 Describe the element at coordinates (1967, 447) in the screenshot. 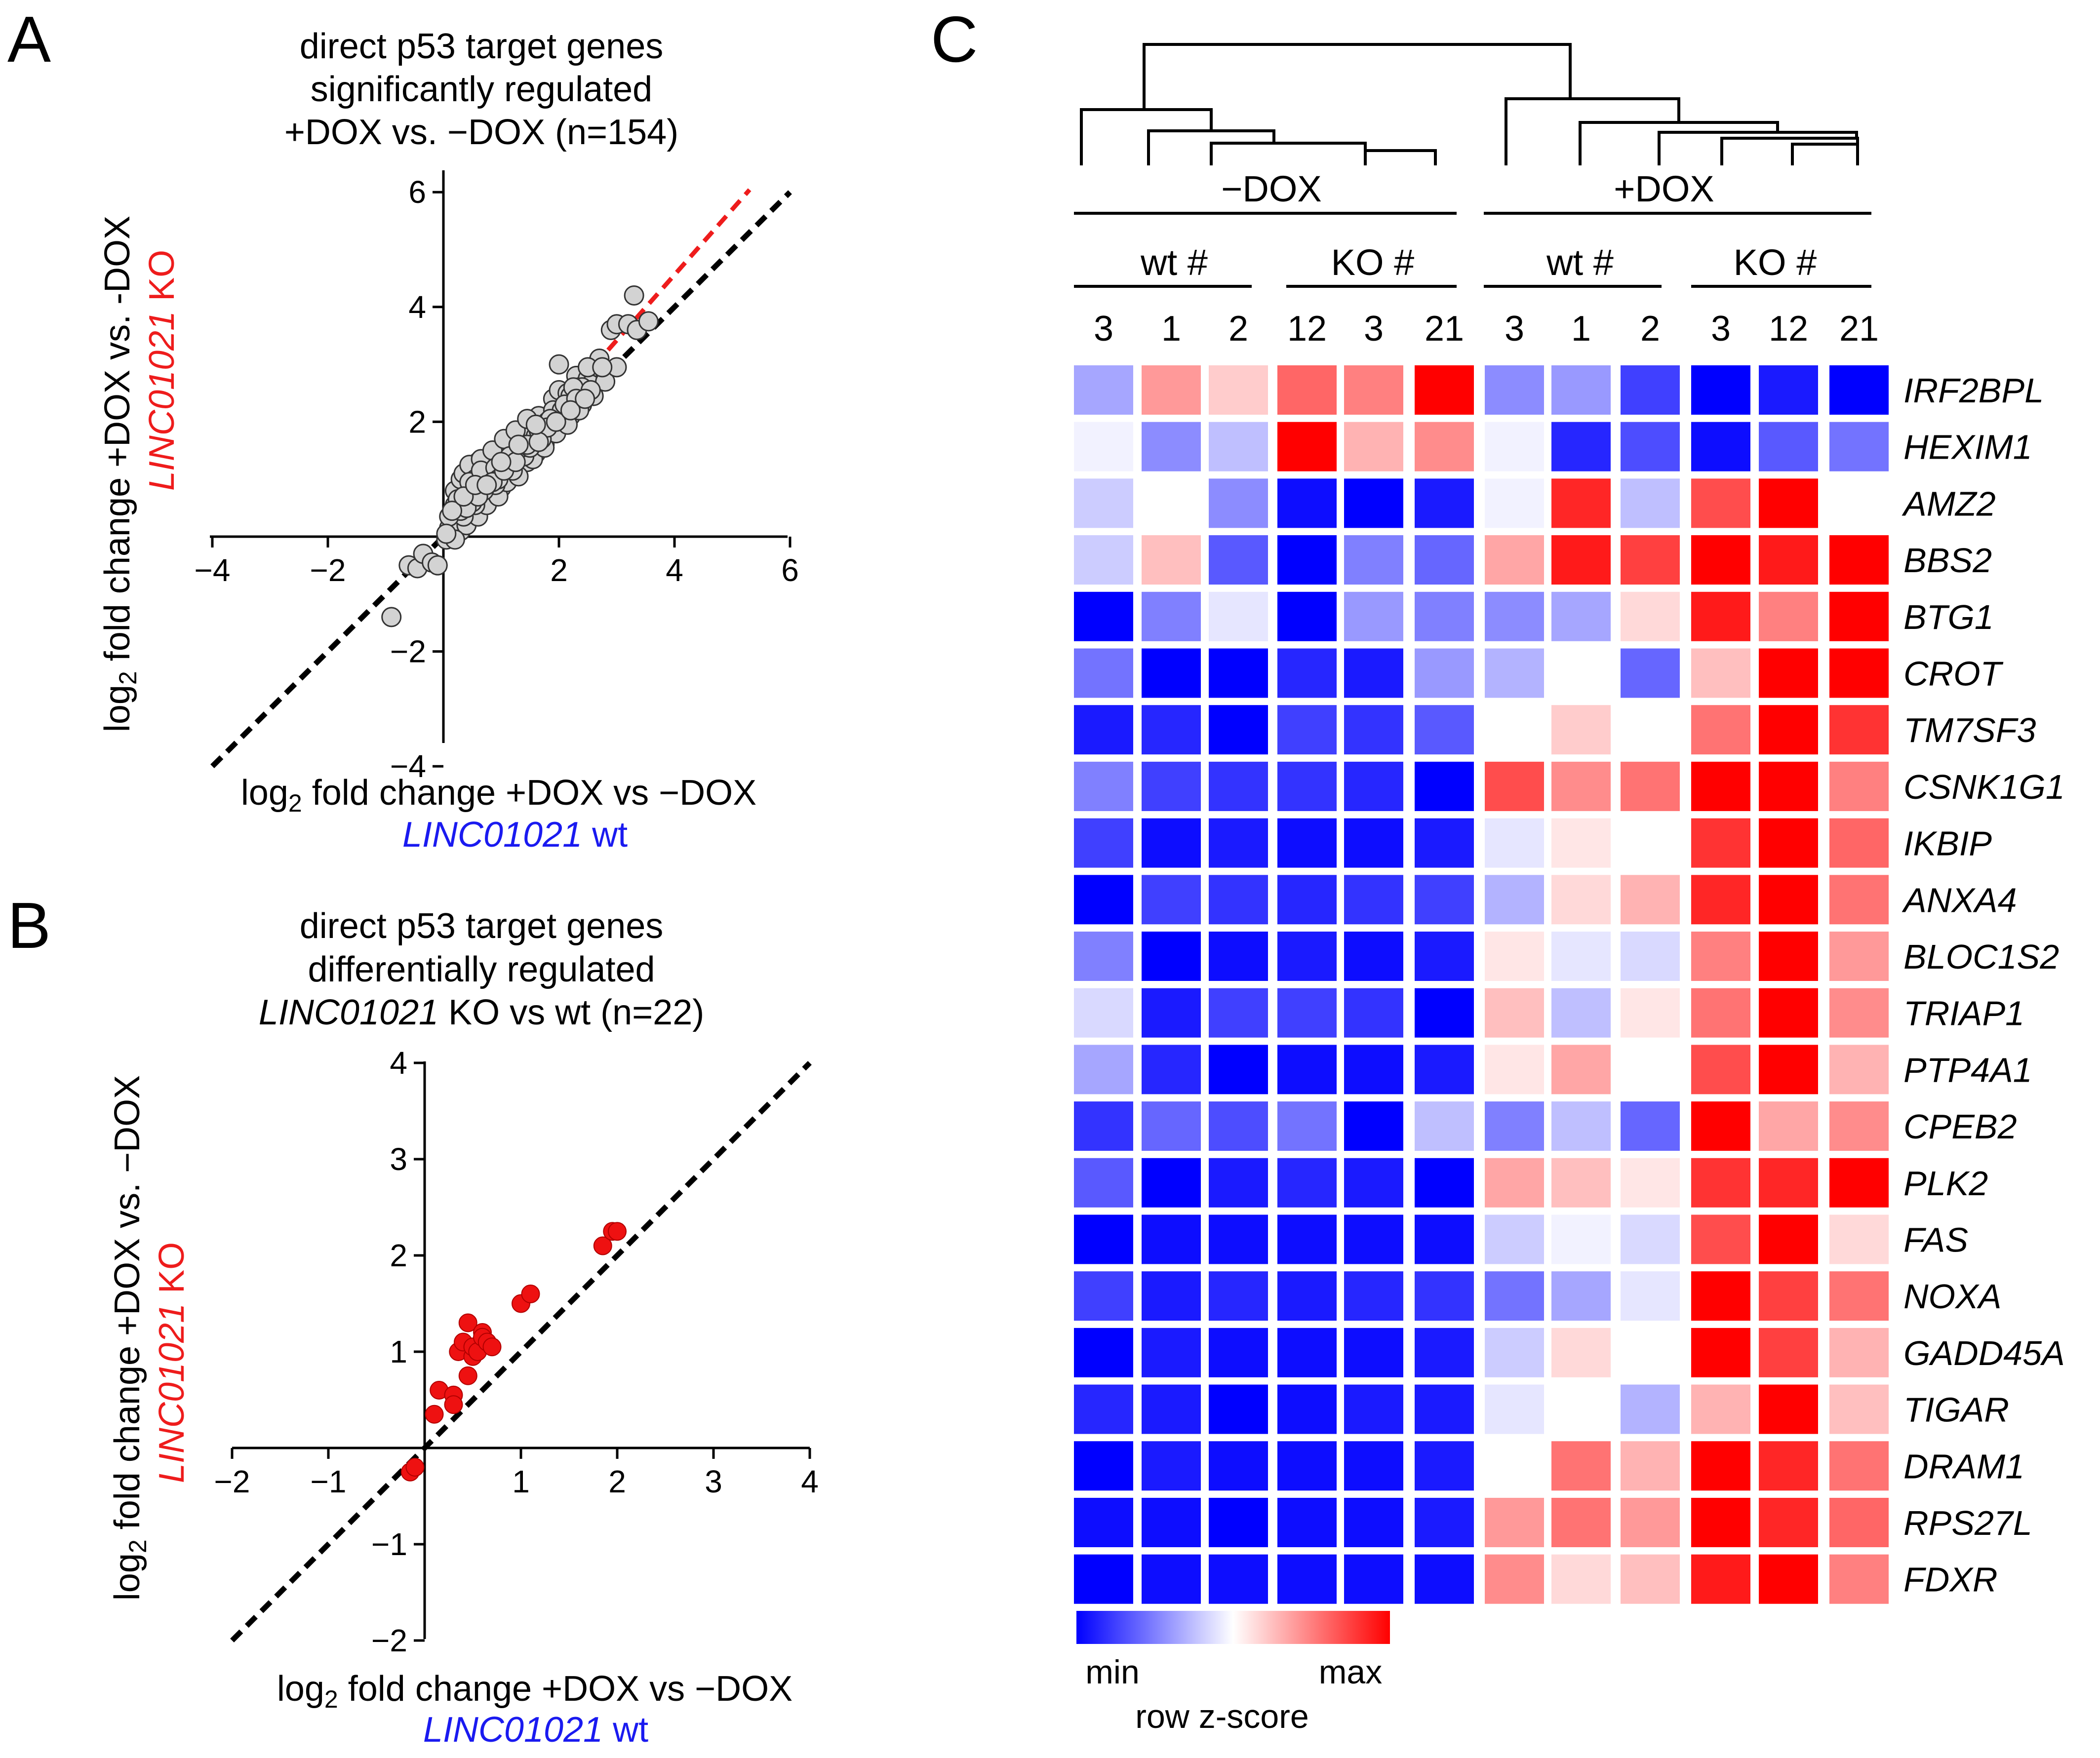

I see `row-label-gene: HEXIM1` at that location.